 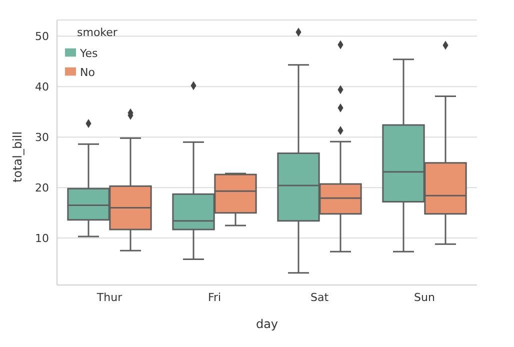 I want to click on legend-label: No, so click(x=88, y=72).